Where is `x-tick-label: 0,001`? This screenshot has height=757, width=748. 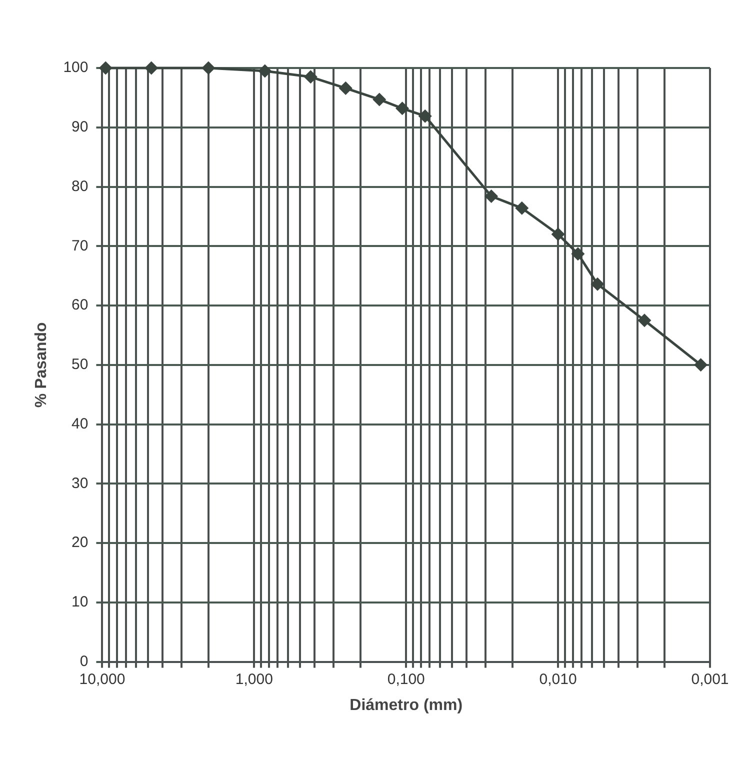
x-tick-label: 0,001 is located at coordinates (710, 679).